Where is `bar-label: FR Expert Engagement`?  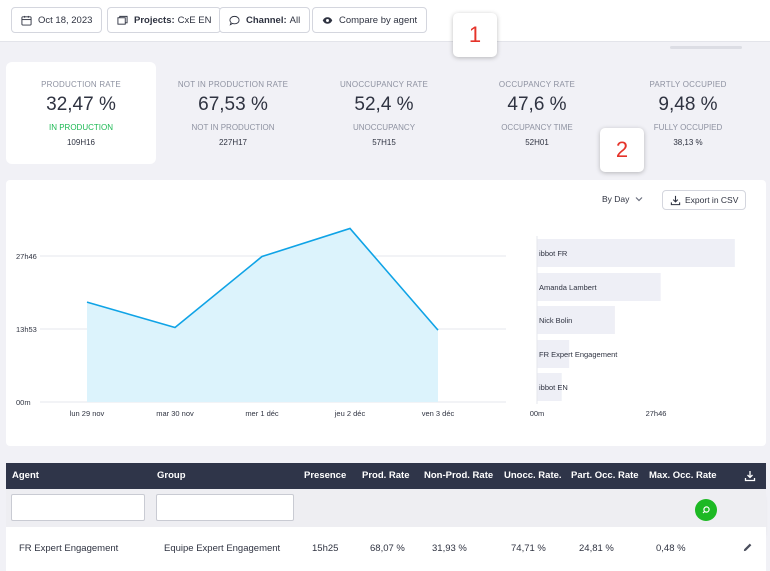 bar-label: FR Expert Engagement is located at coordinates (578, 354).